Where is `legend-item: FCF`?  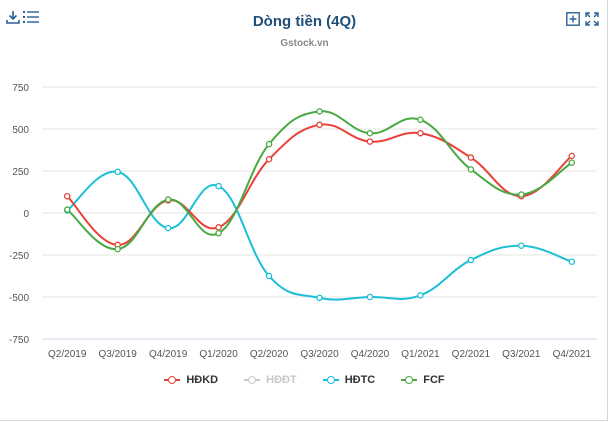 legend-item: FCF is located at coordinates (423, 380).